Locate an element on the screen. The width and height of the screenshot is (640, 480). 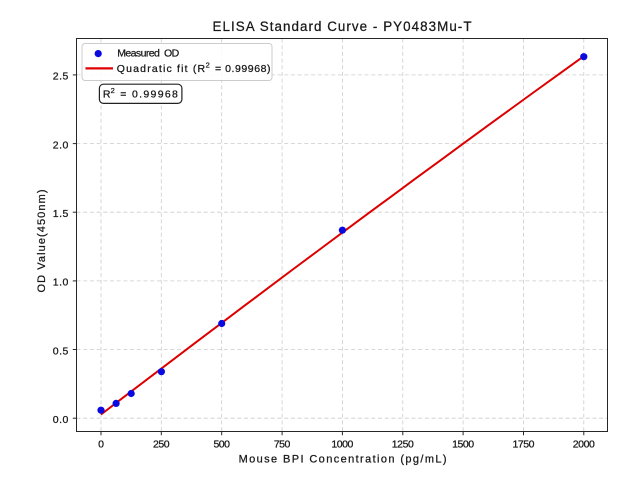
svg-text: 1.0 is located at coordinates (61, 283).